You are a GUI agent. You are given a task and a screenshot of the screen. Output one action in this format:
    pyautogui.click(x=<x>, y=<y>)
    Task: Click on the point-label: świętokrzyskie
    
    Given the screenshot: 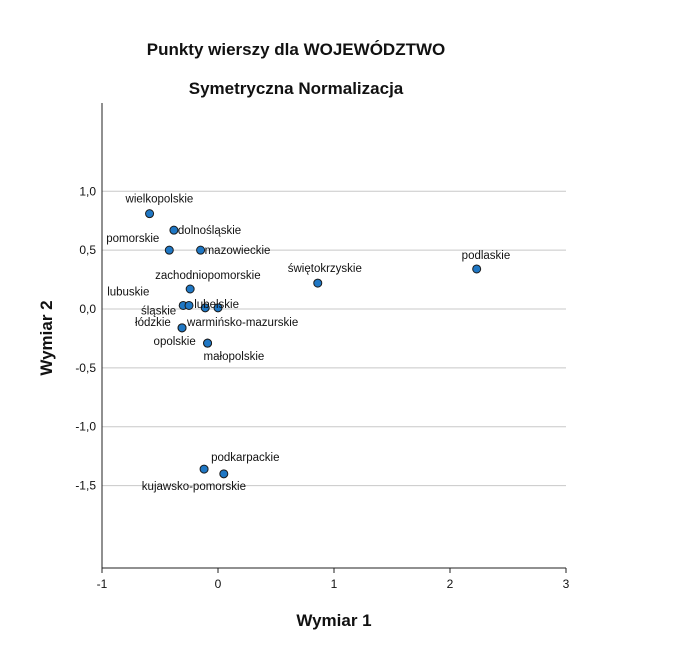 What is the action you would take?
    pyautogui.click(x=325, y=269)
    